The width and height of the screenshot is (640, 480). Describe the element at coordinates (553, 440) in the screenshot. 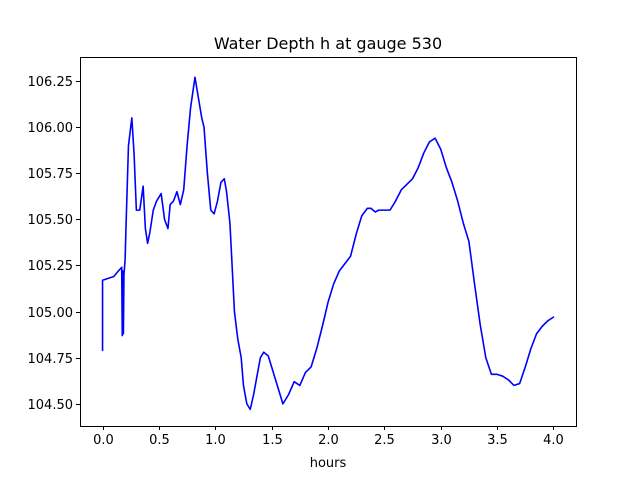

I see `x-tick-label: 4.0` at that location.